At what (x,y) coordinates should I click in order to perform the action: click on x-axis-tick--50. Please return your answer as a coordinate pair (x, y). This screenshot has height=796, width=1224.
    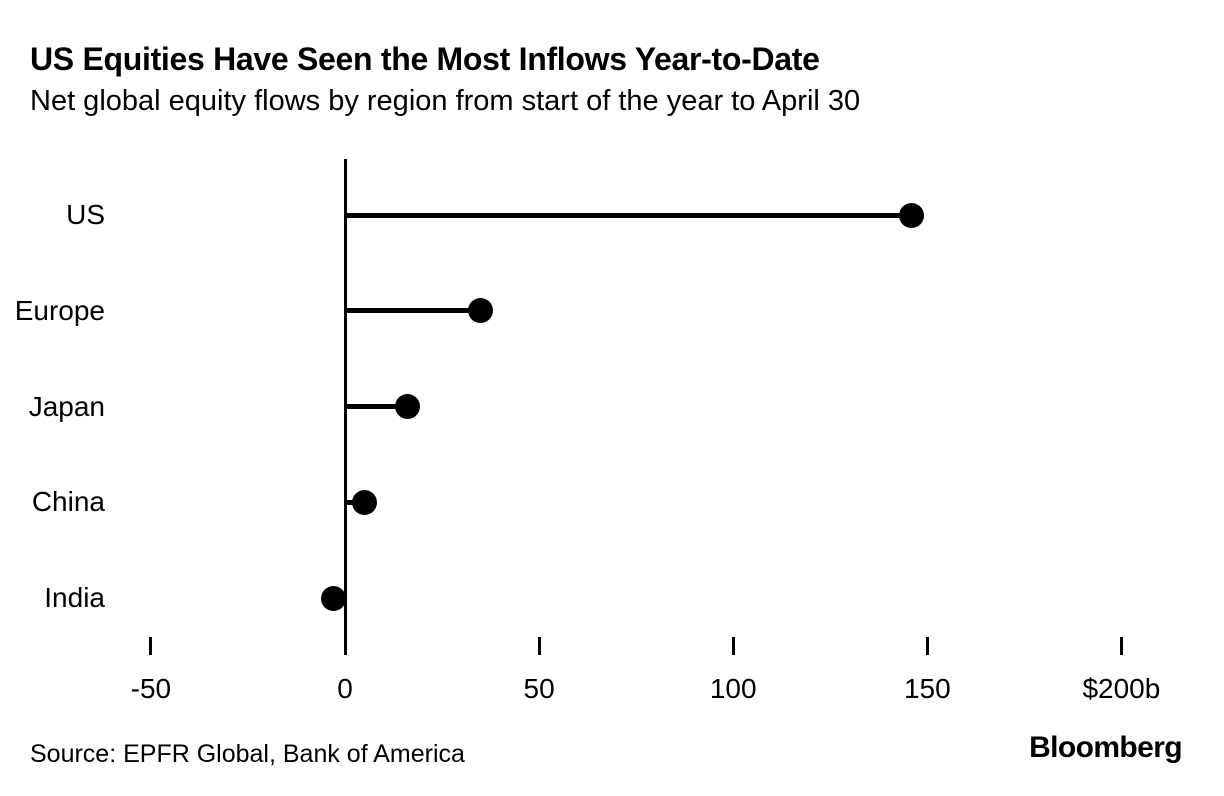
    Looking at the image, I should click on (151, 646).